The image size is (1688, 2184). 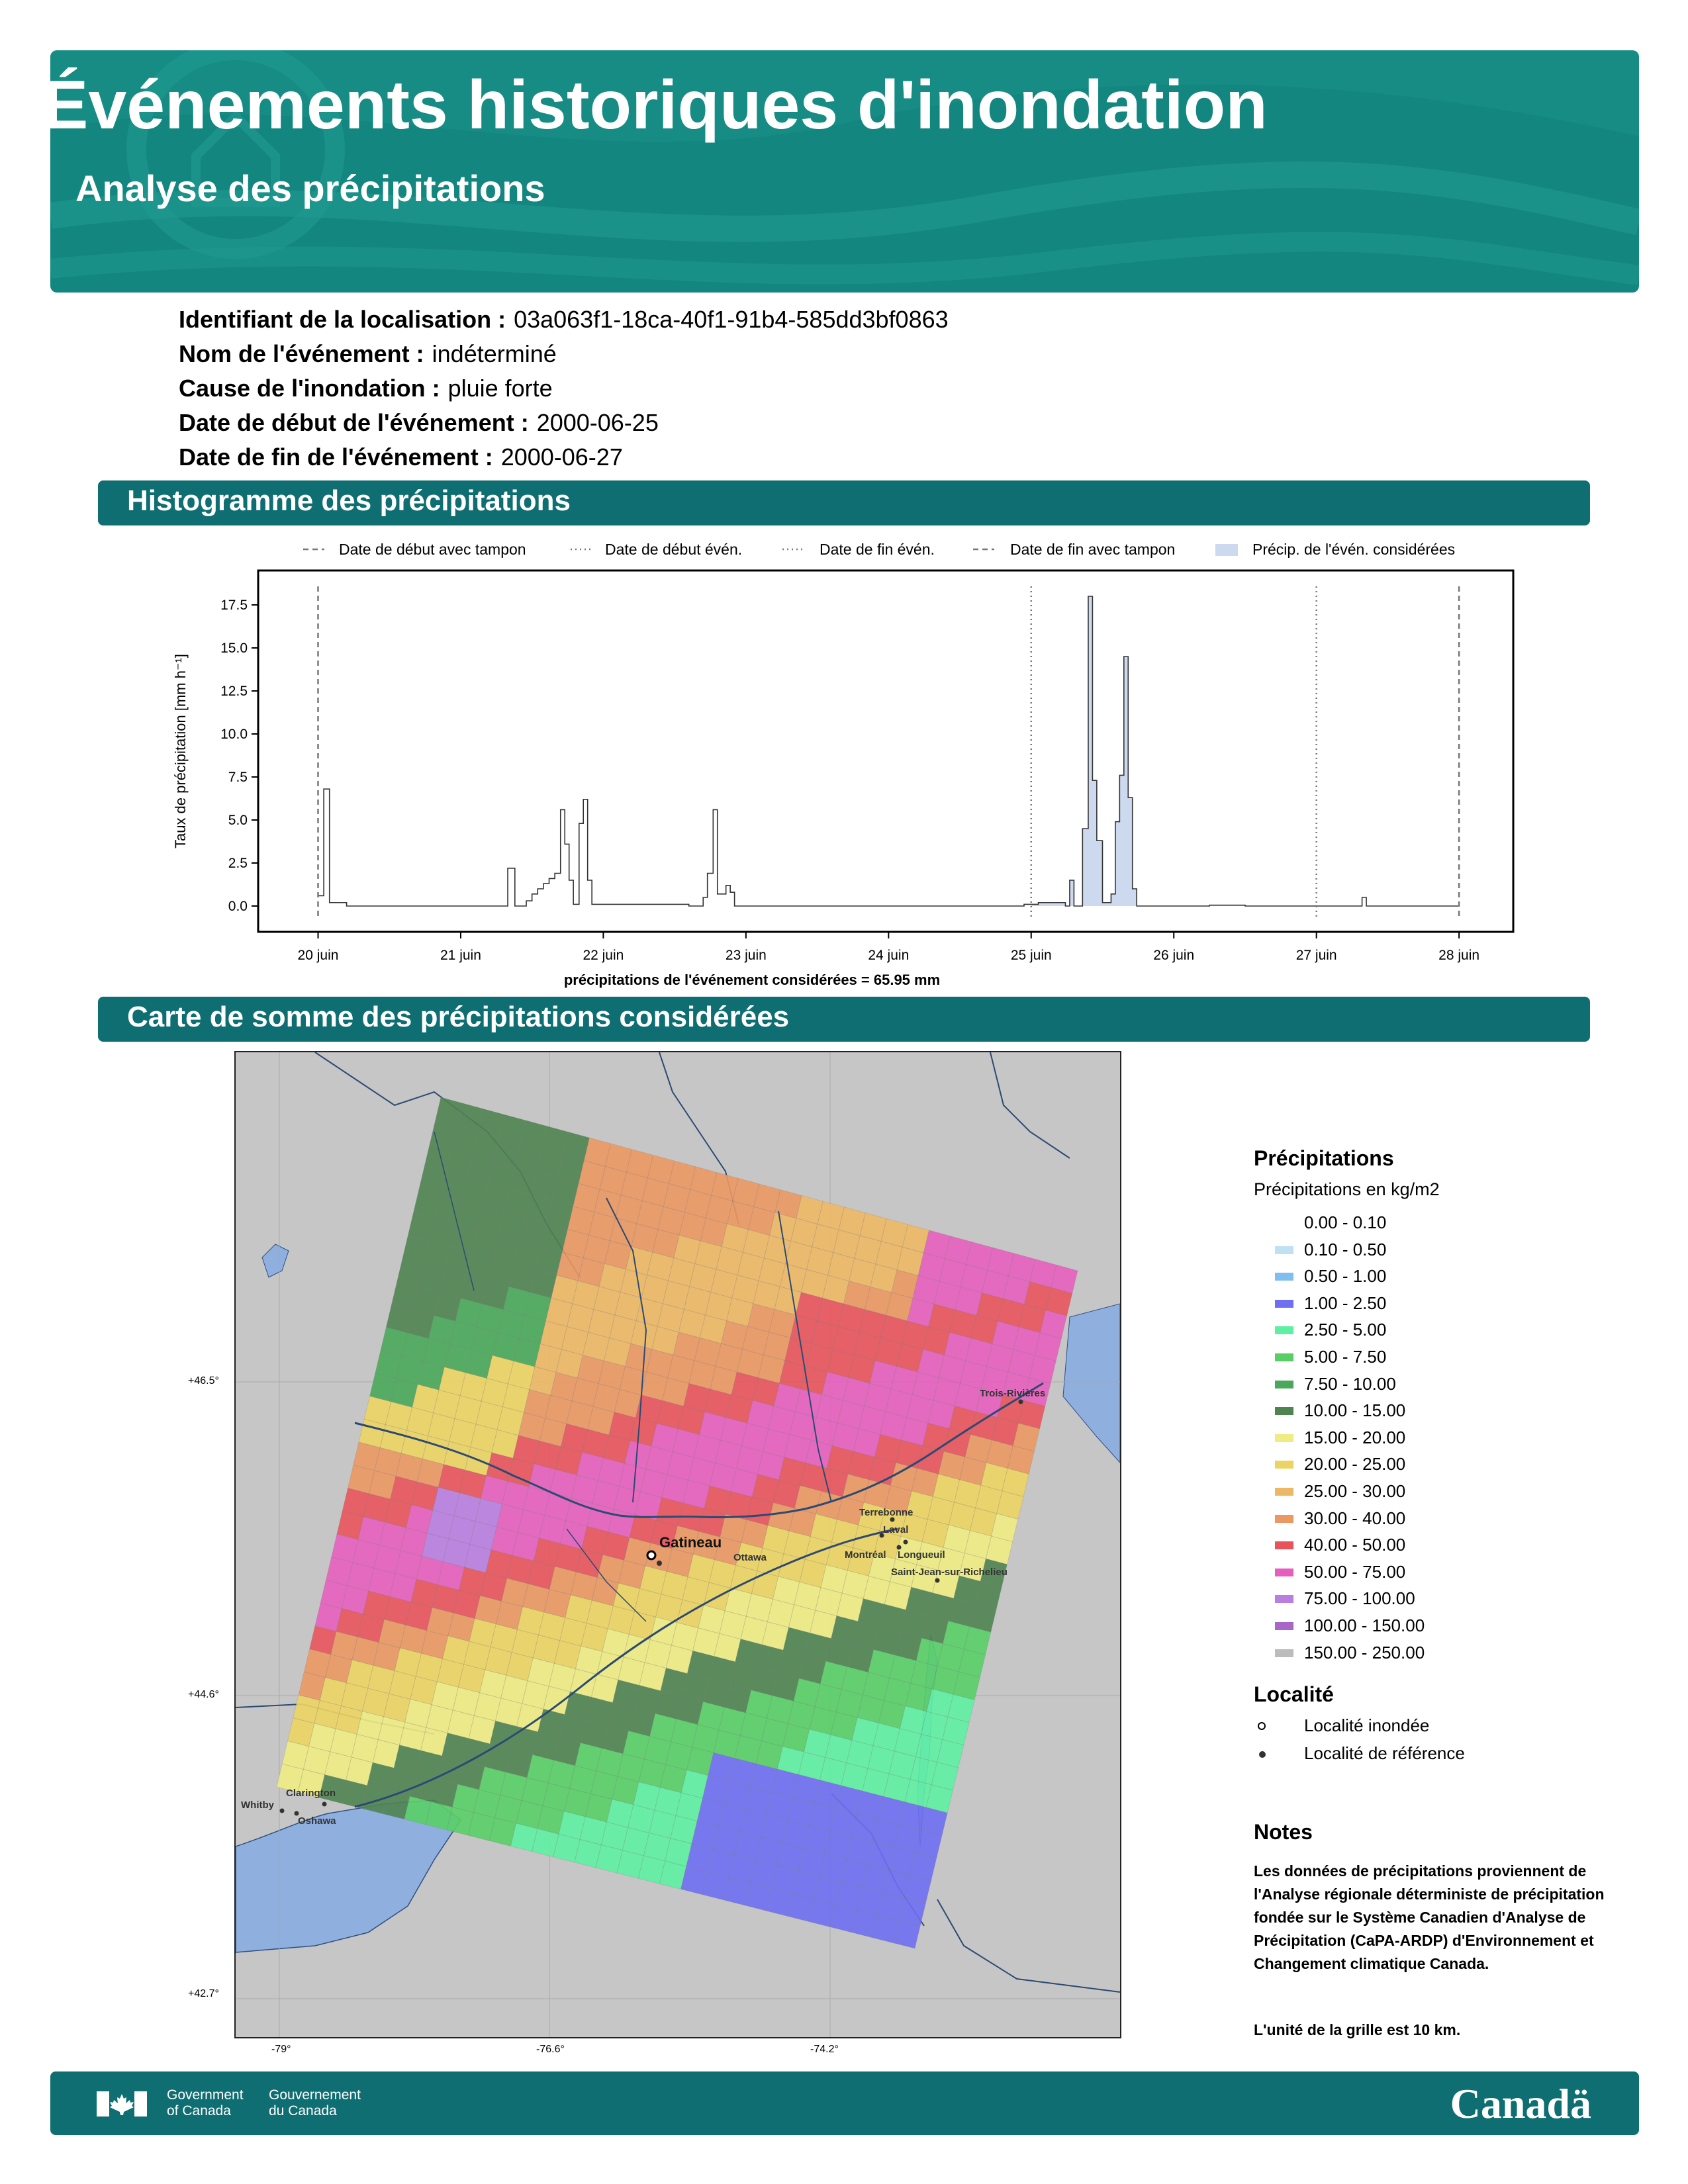 I want to click on histogram-section-bar: Histogramme des précipitations, so click(x=844, y=503).